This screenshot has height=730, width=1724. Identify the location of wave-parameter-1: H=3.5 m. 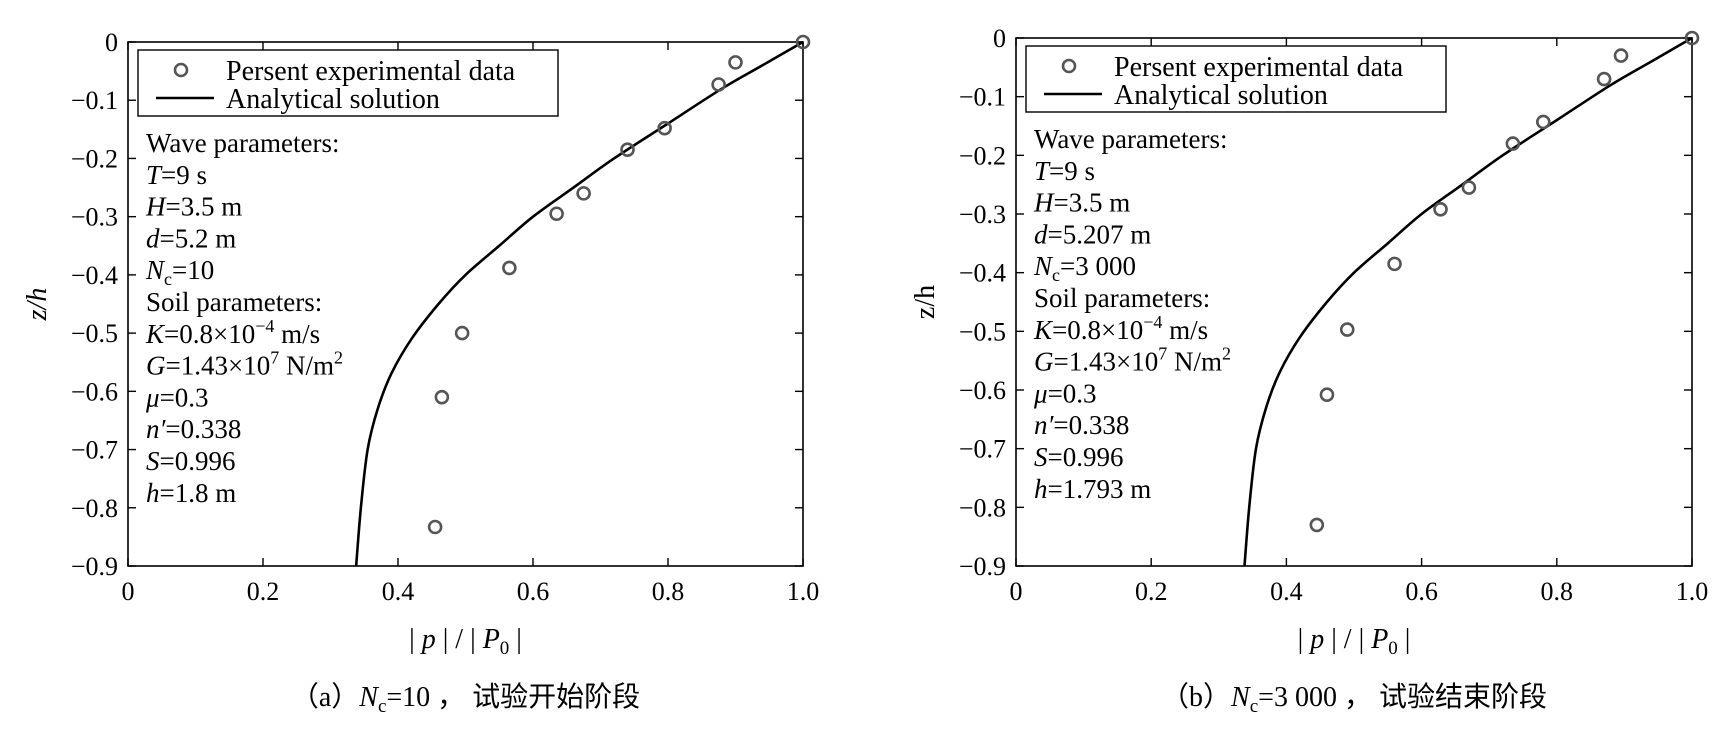
(1081, 203).